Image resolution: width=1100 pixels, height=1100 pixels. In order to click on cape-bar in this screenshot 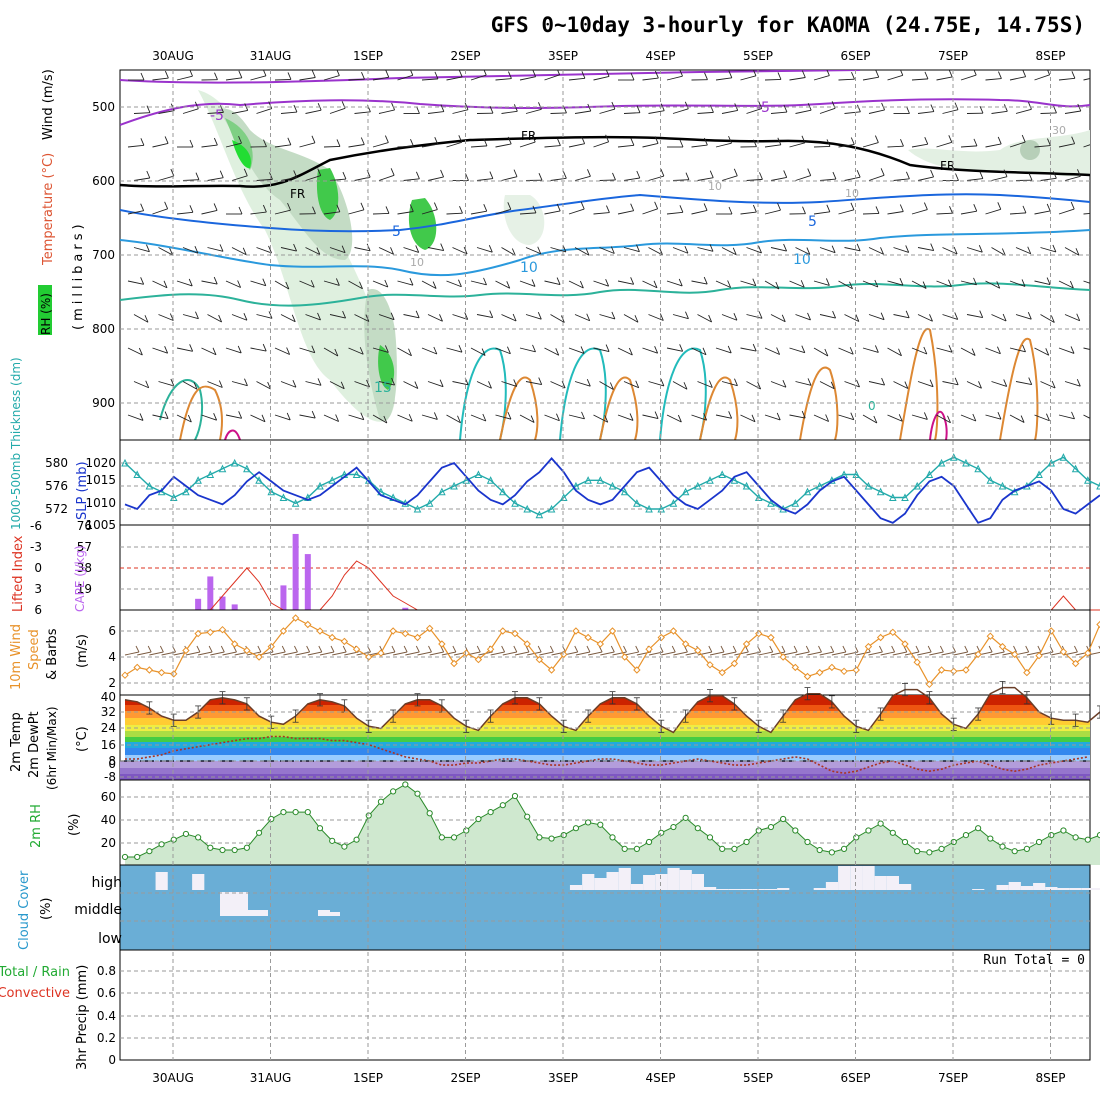, I will do `click(210, 593)`.